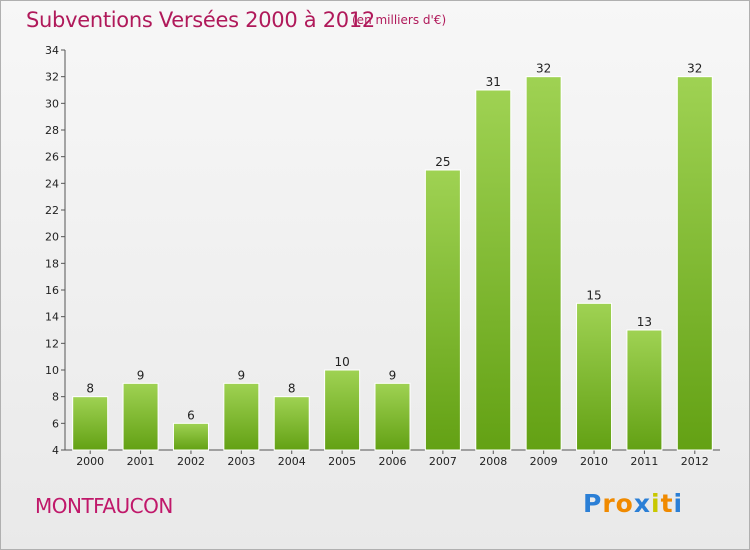 The height and width of the screenshot is (550, 750). I want to click on x-tick-label: 2008, so click(493, 461).